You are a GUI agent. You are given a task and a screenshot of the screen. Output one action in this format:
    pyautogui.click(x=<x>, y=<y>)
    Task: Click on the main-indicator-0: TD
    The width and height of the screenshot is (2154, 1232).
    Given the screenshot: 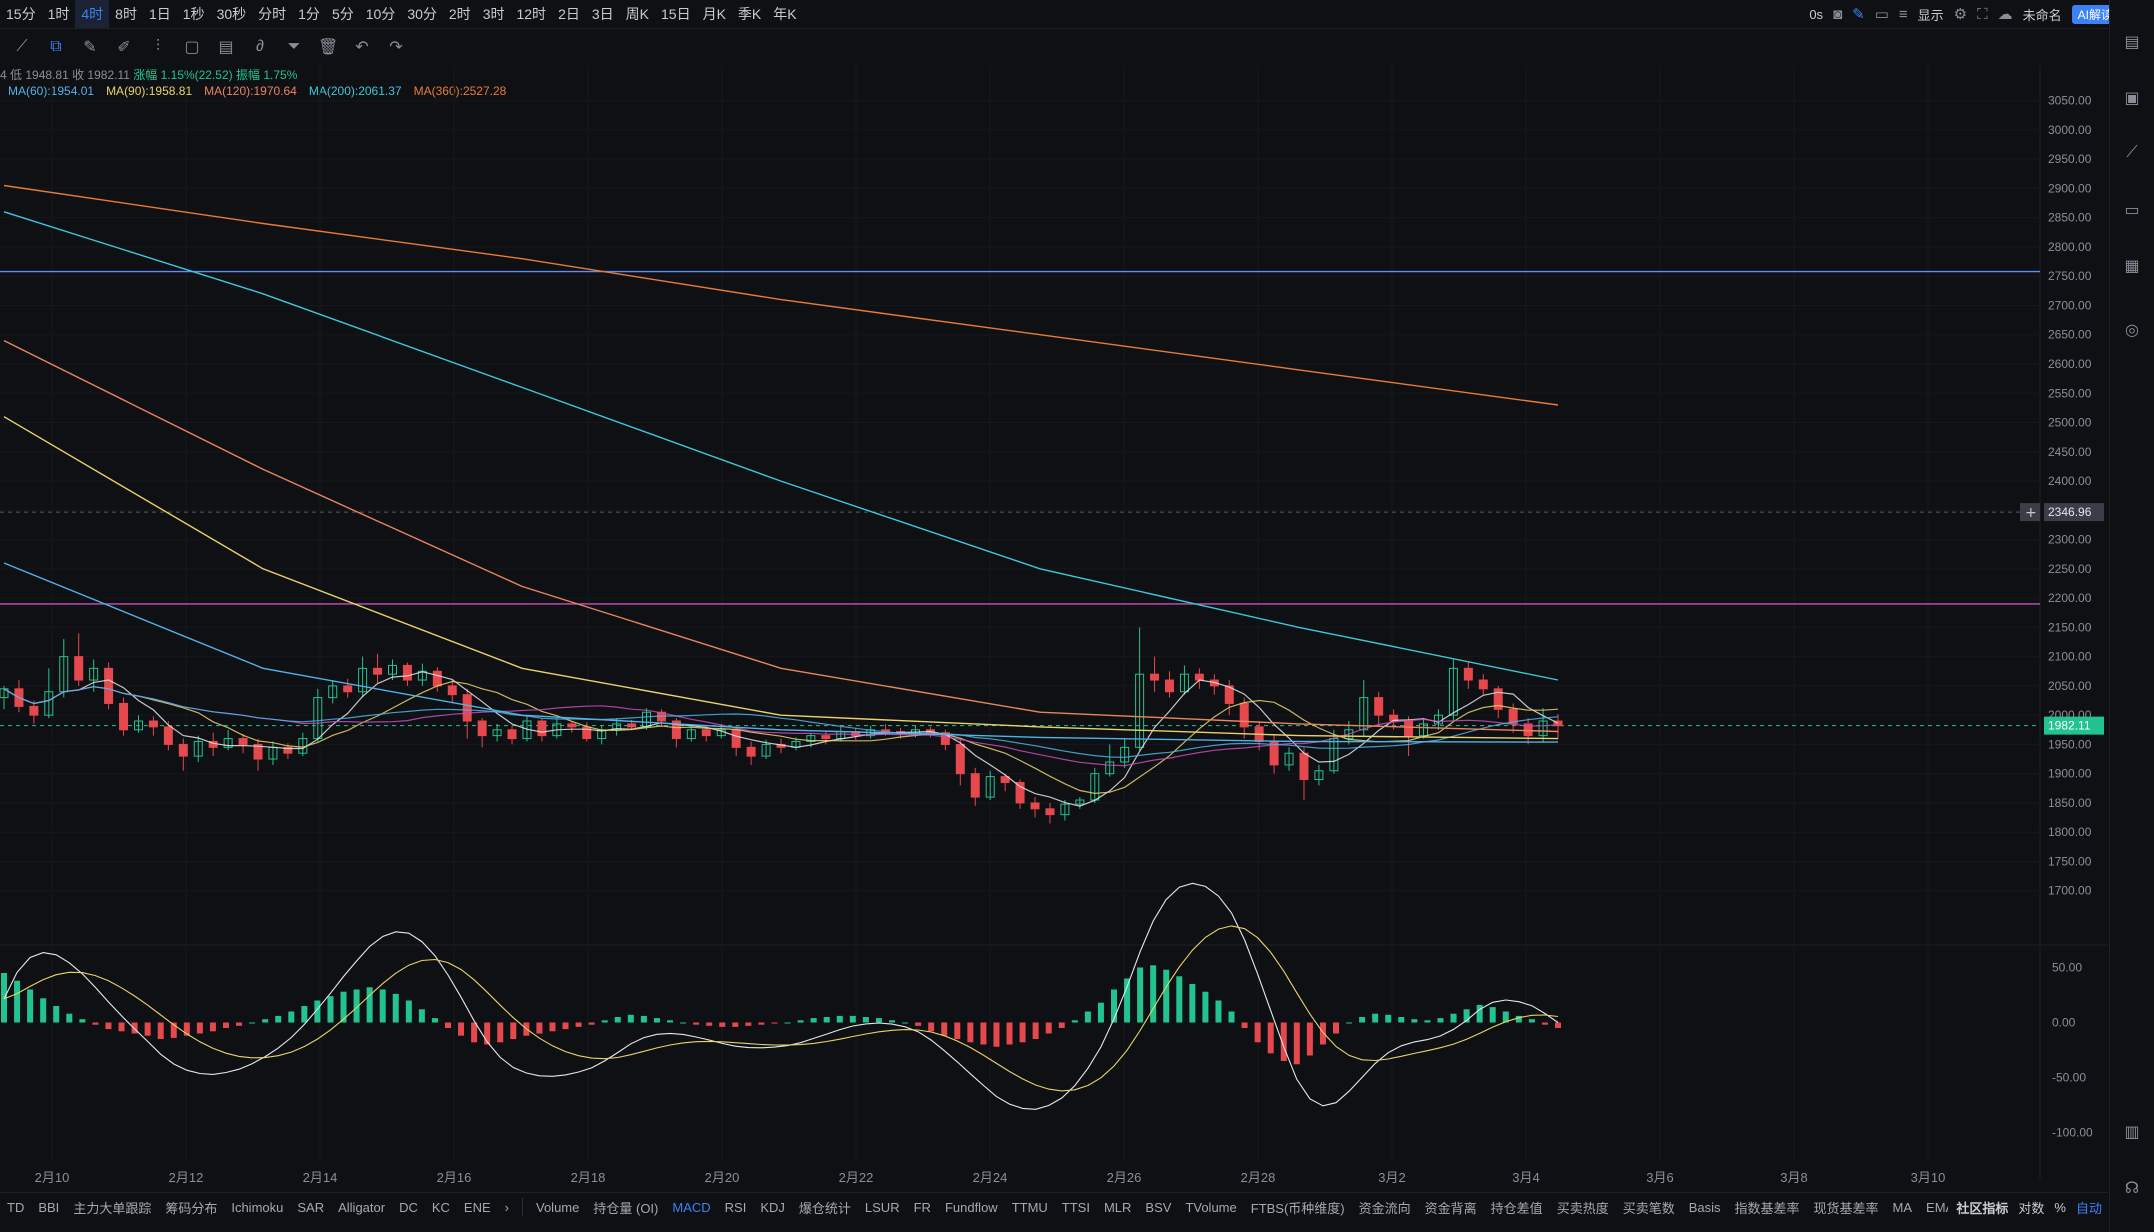 What is the action you would take?
    pyautogui.click(x=16, y=1207)
    